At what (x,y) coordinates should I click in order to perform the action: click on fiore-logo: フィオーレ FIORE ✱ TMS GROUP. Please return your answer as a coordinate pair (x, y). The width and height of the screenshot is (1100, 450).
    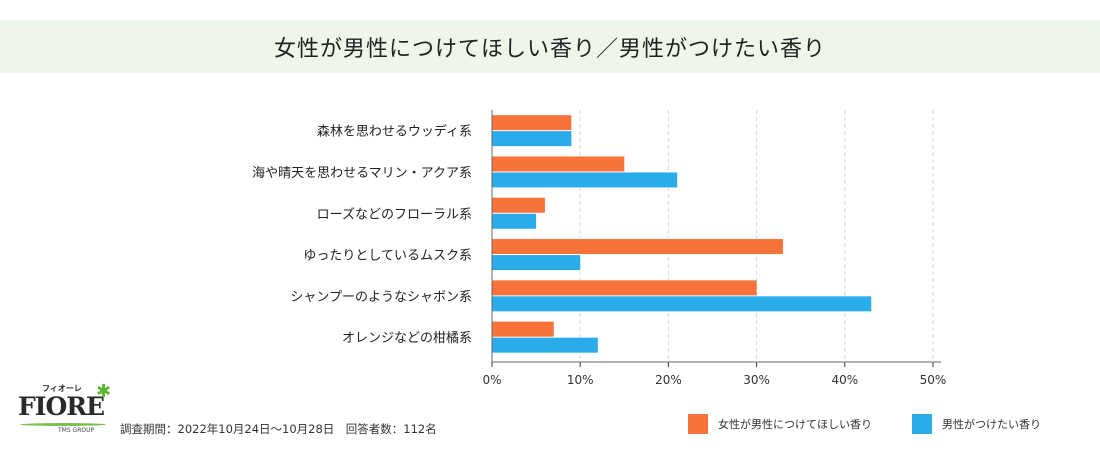
    Looking at the image, I should click on (73, 408).